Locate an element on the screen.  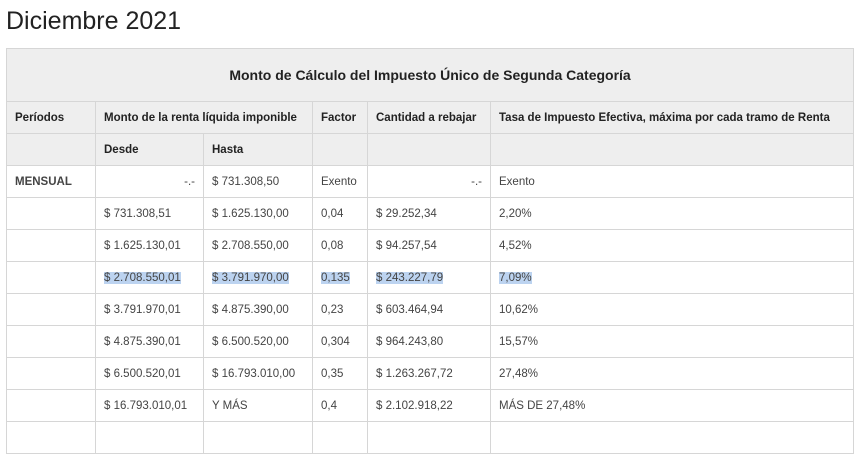
cell-hasta is located at coordinates (258, 437).